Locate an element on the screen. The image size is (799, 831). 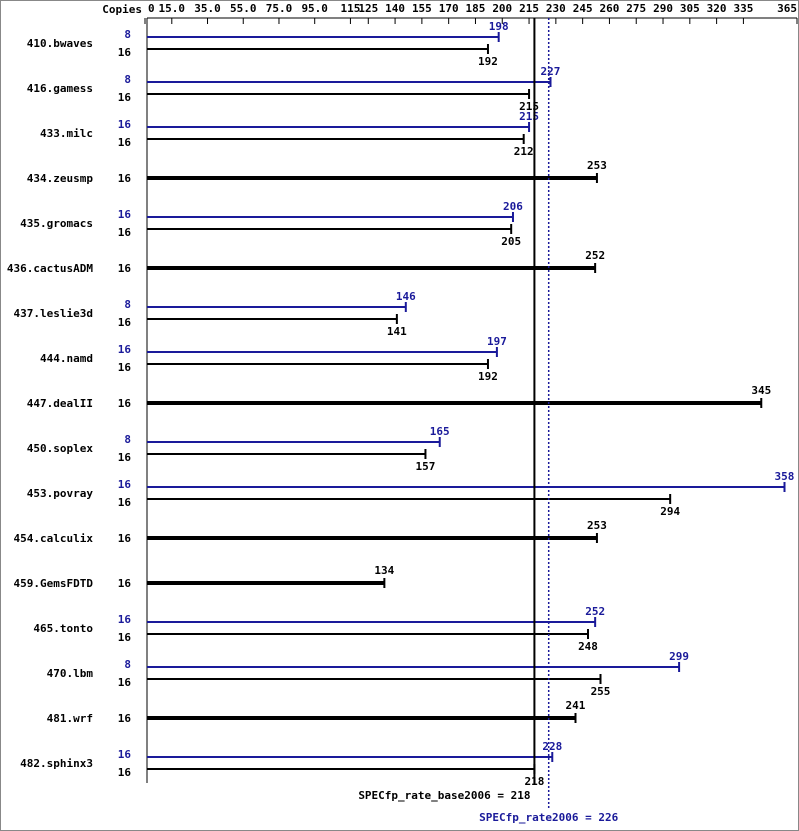
benchmark-label: 435.gromacs is located at coordinates (56, 223).